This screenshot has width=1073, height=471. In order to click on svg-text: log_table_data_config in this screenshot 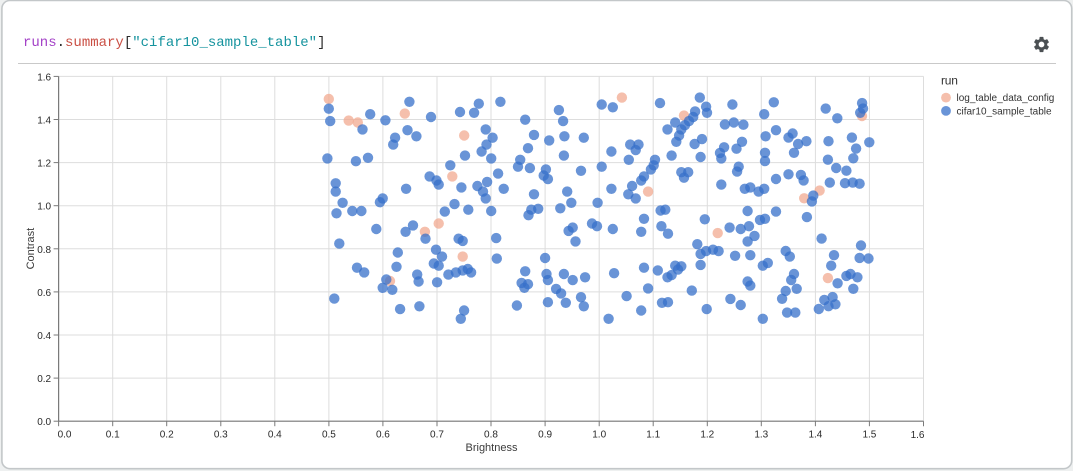, I will do `click(1006, 98)`.